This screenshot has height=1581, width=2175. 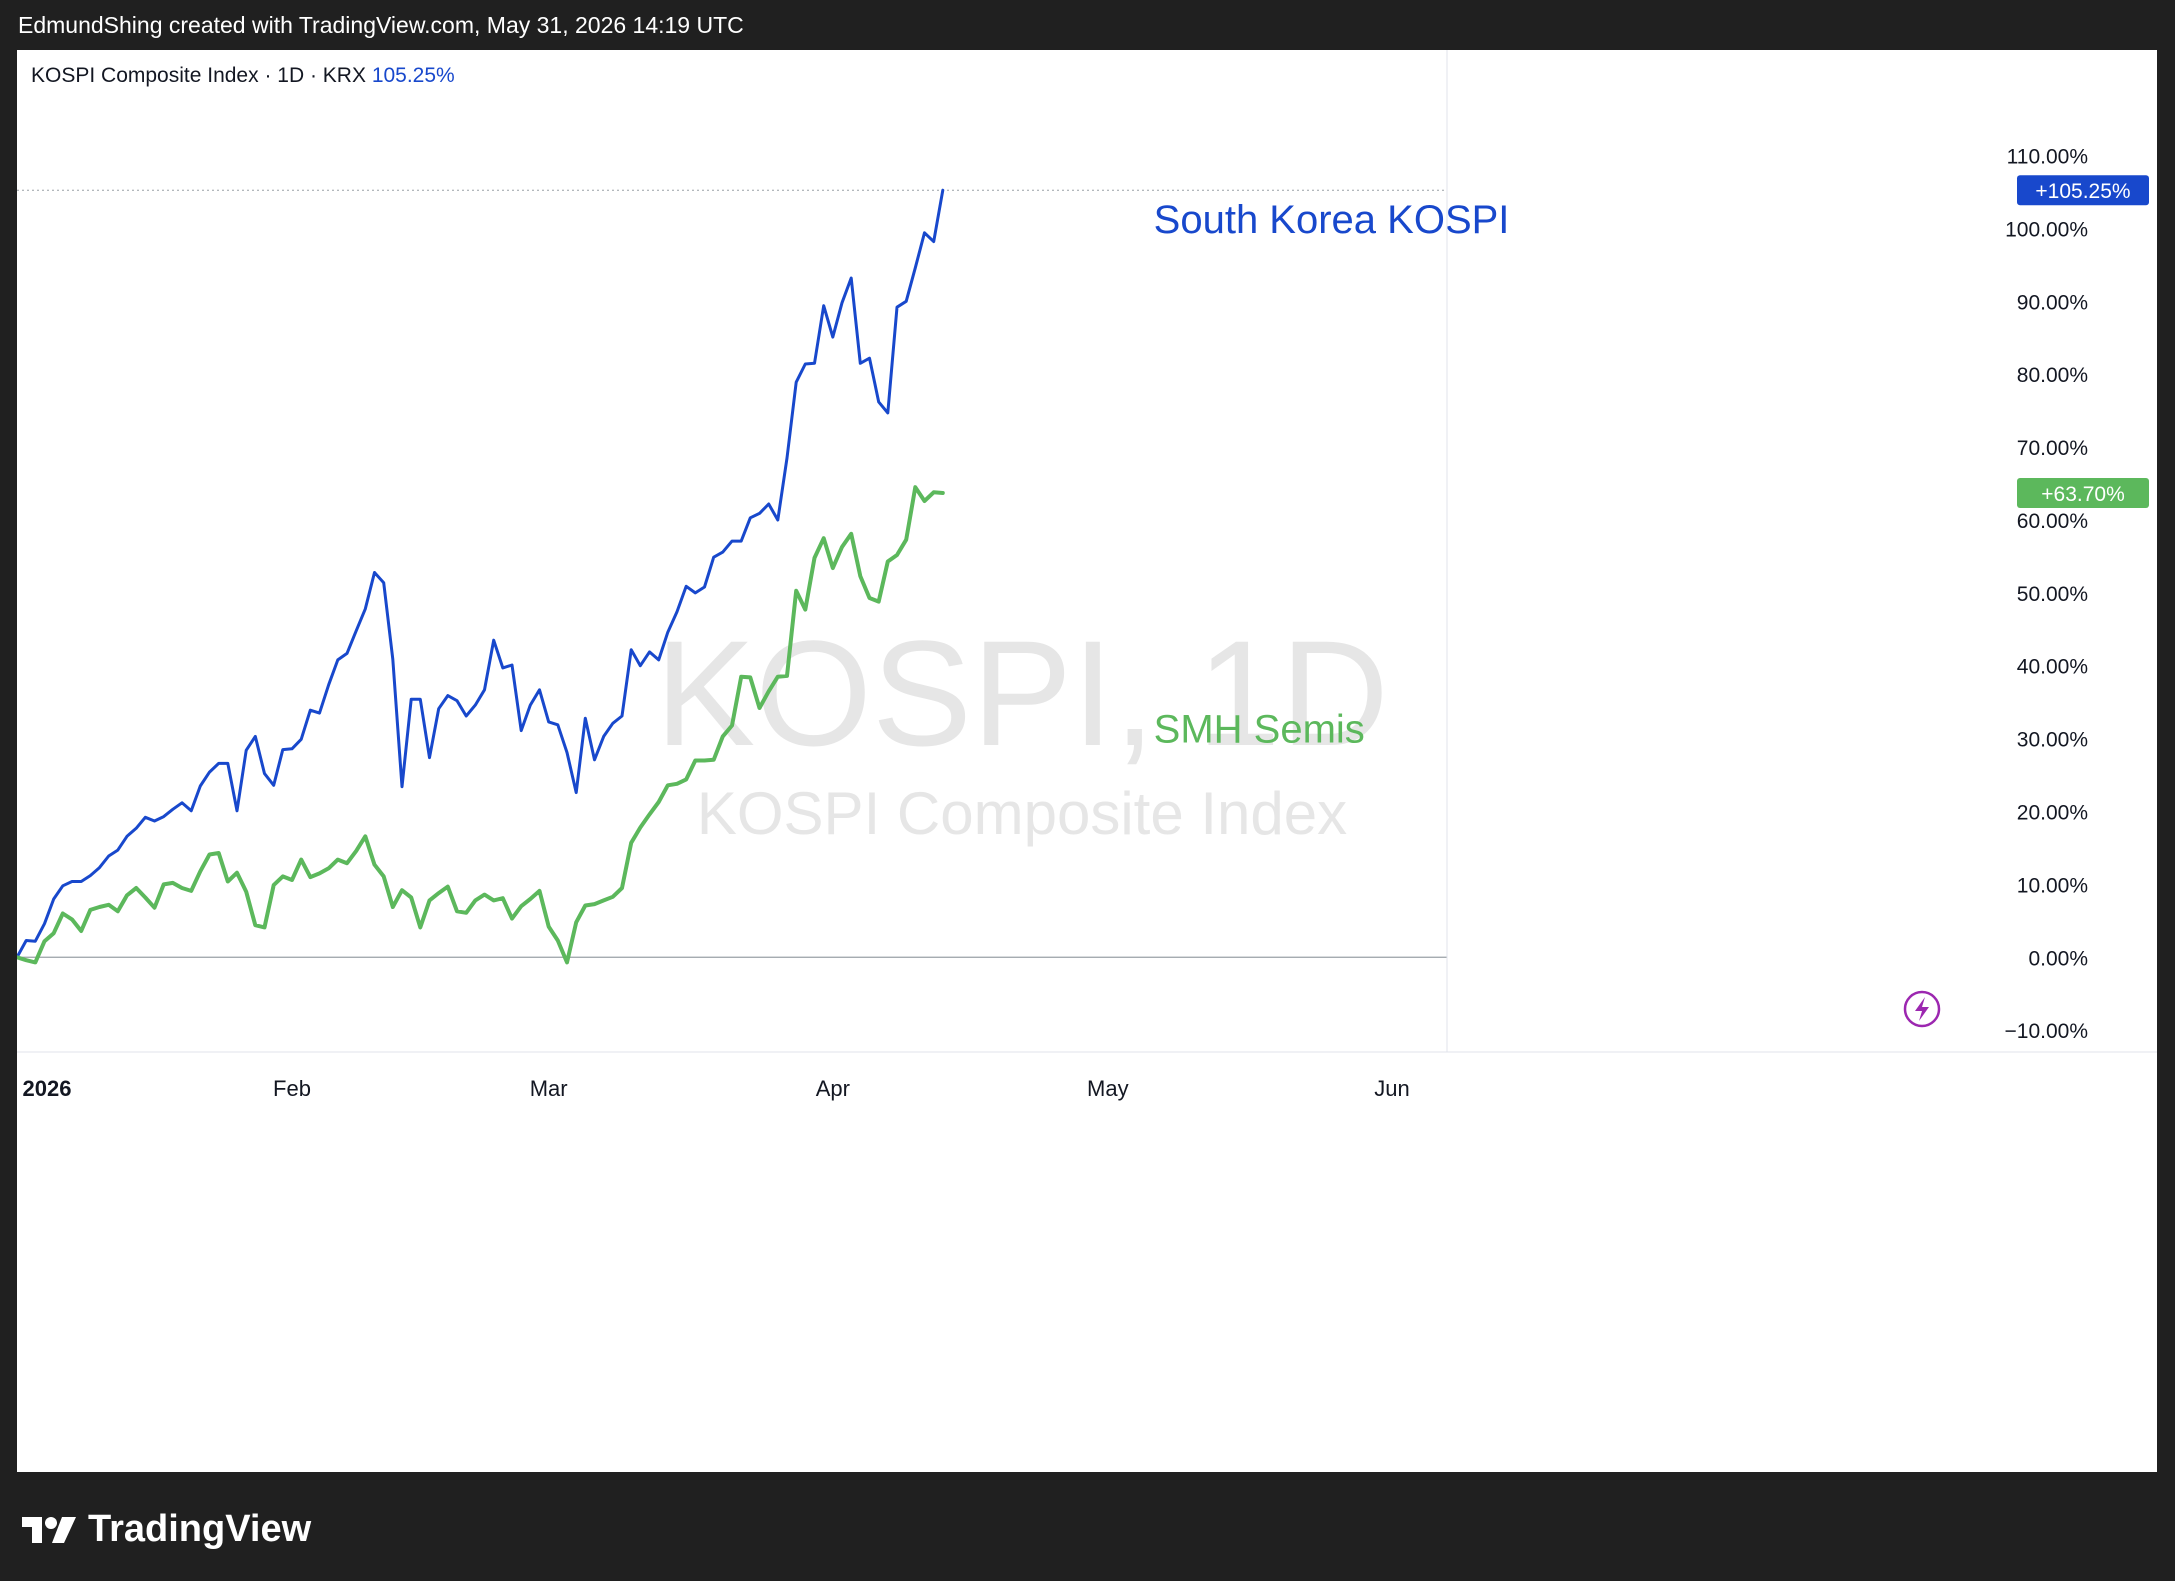 I want to click on symbol-description-watermark: KOSPI Composite Index, so click(x=1022, y=813).